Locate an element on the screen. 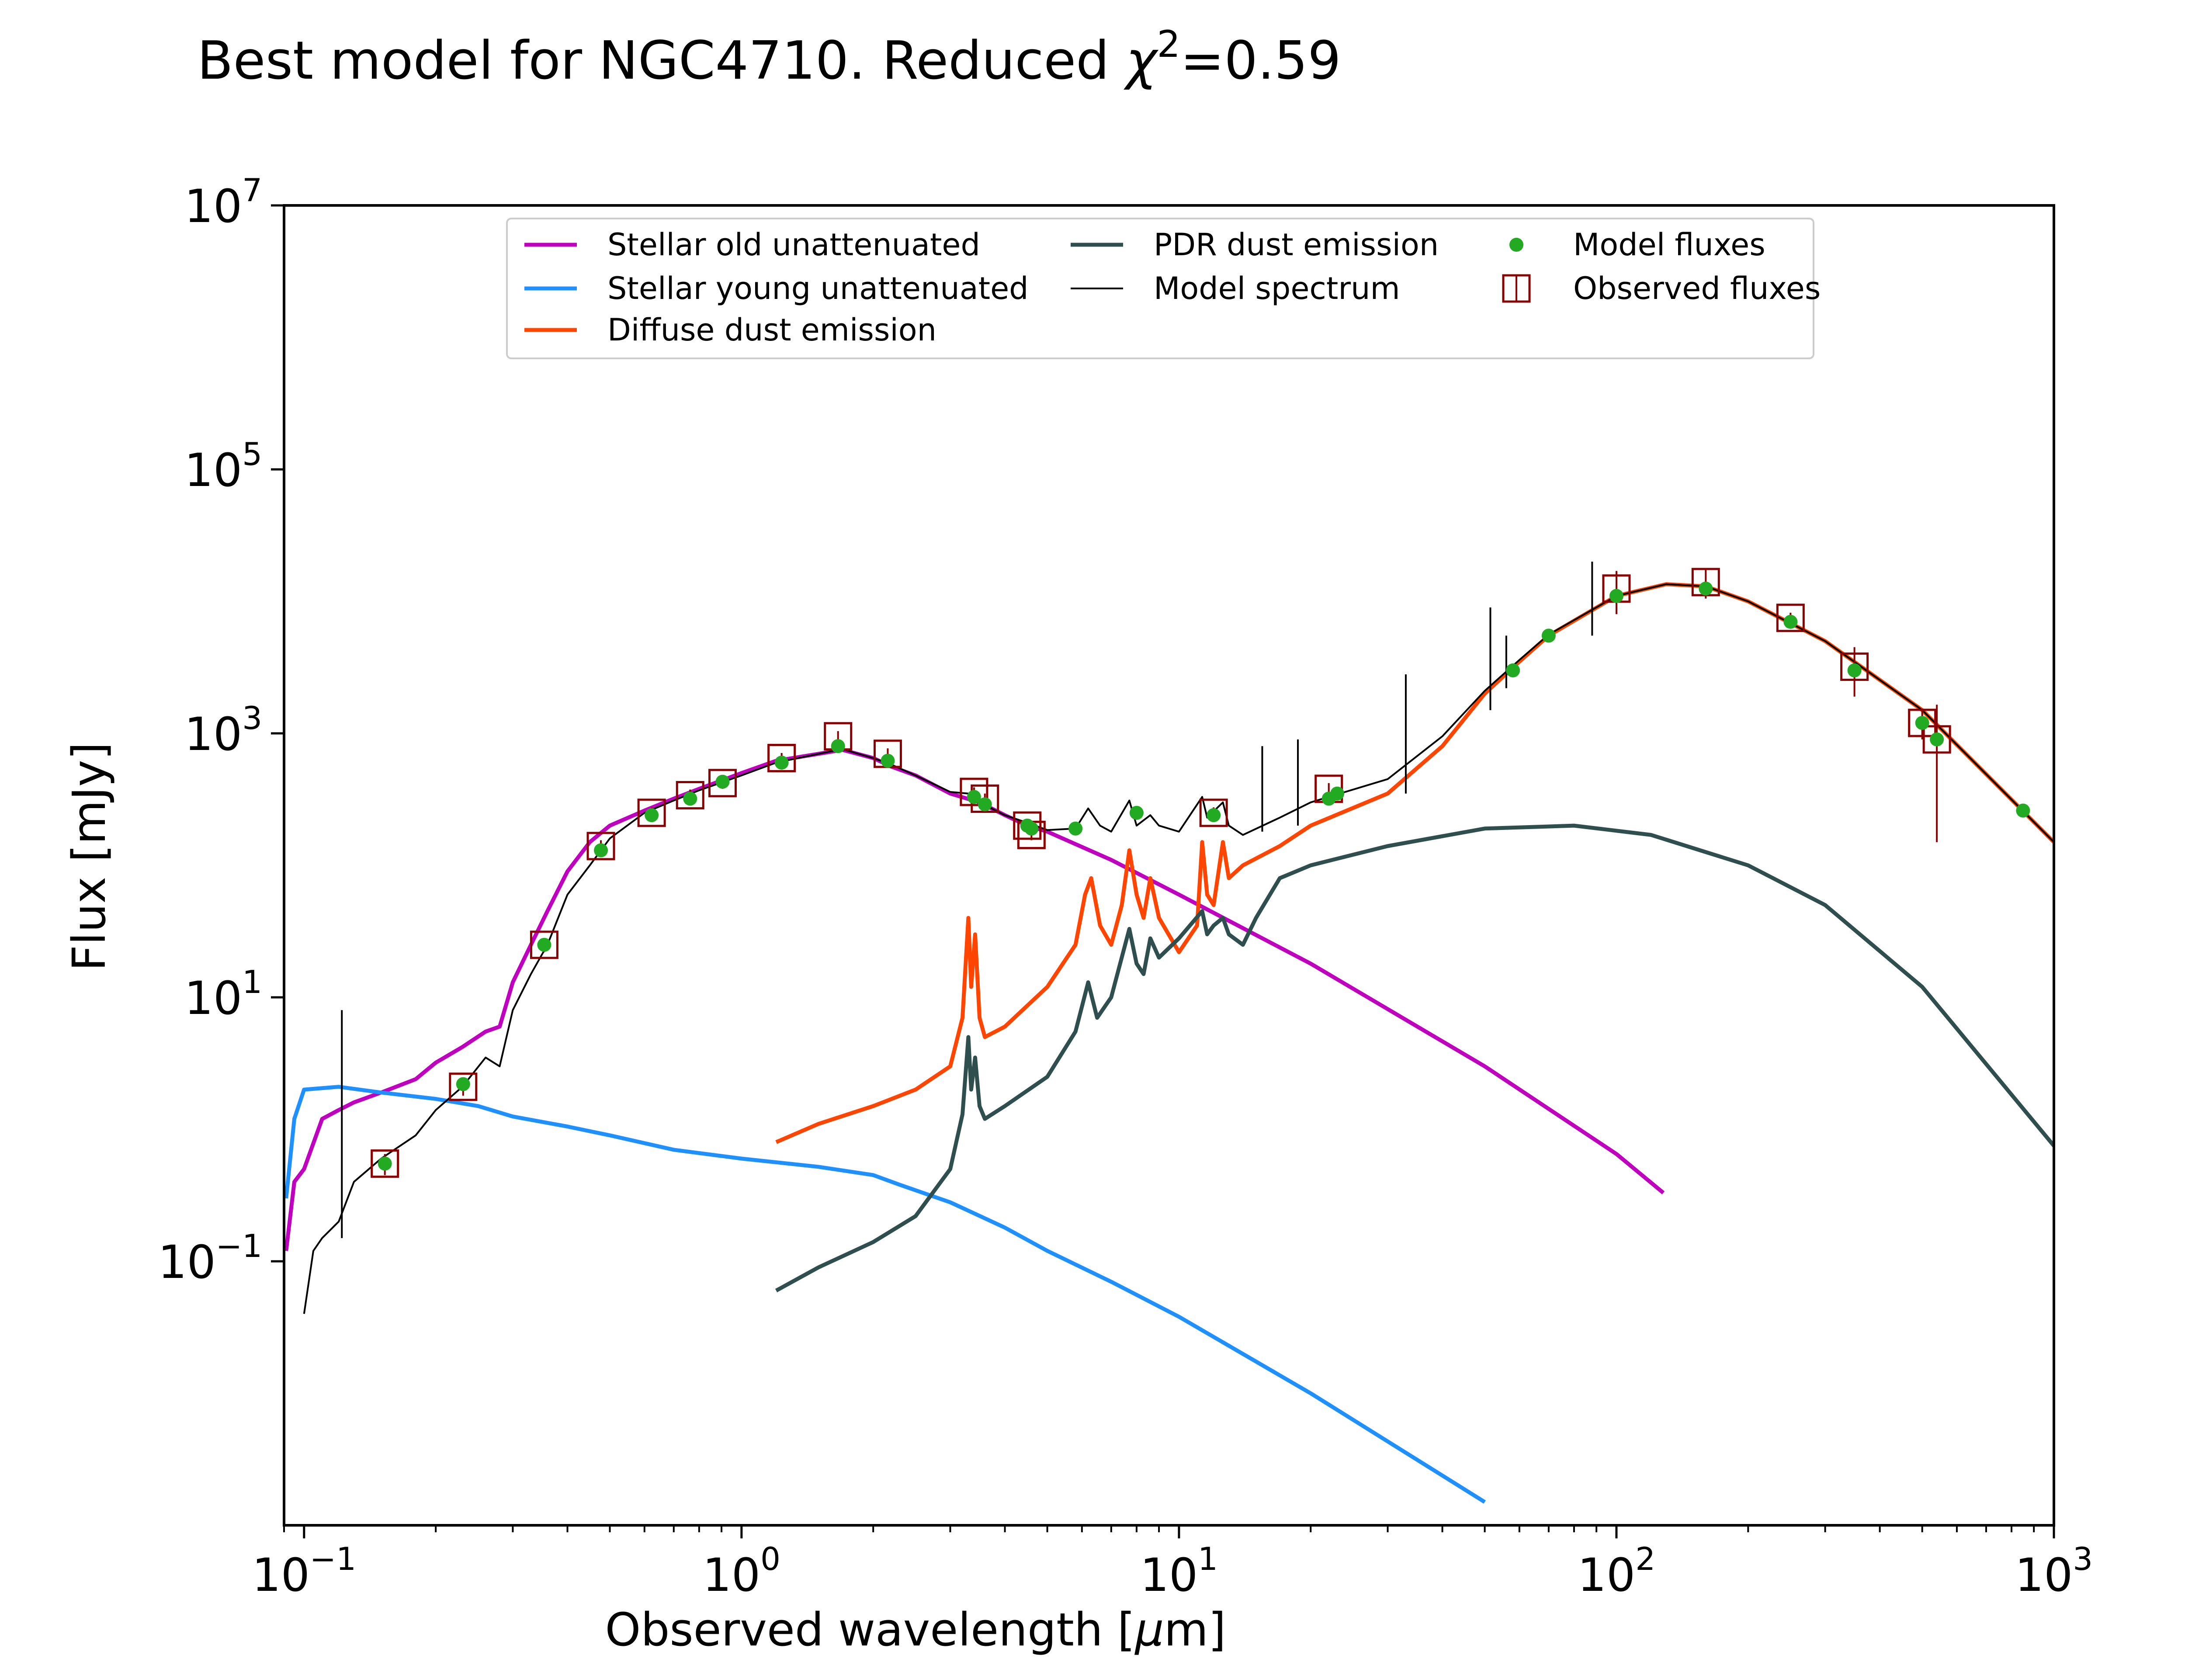 Image resolution: width=2185 pixels, height=1680 pixels. legend-box is located at coordinates (1160, 288).